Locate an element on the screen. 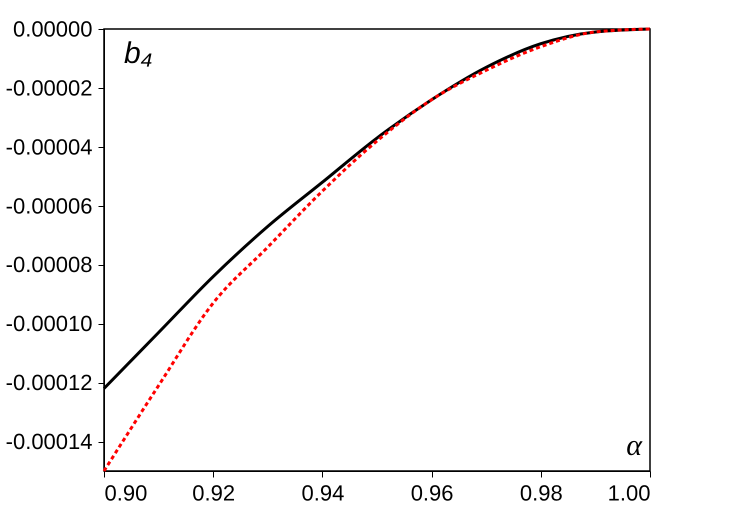 The image size is (750, 525). x-tick-label: 0.92 is located at coordinates (214, 493).